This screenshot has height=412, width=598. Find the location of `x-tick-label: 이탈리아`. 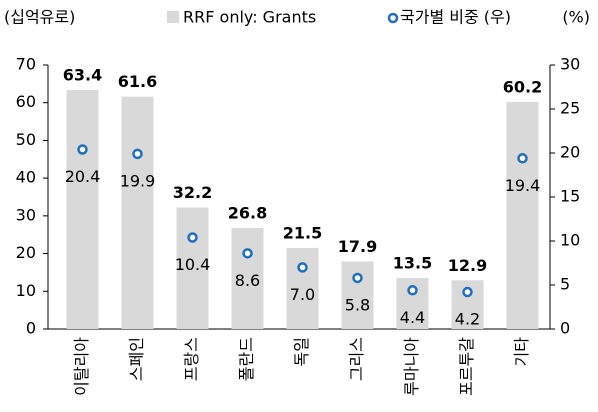

x-tick-label: 이탈리아 is located at coordinates (81, 366).